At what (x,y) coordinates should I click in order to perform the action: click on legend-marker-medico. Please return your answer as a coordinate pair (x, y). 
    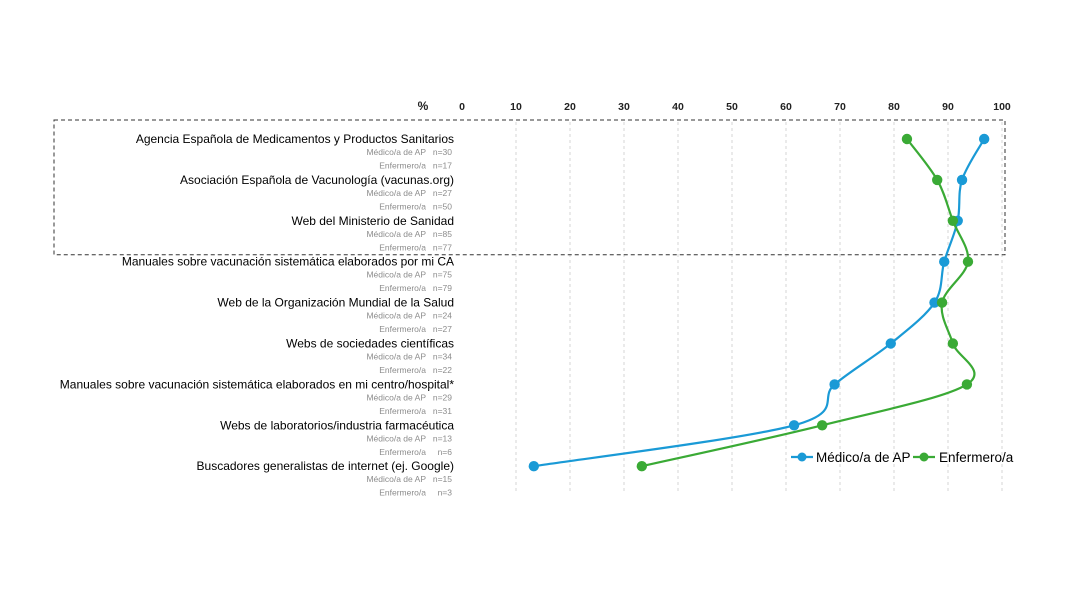
    Looking at the image, I should click on (802, 457).